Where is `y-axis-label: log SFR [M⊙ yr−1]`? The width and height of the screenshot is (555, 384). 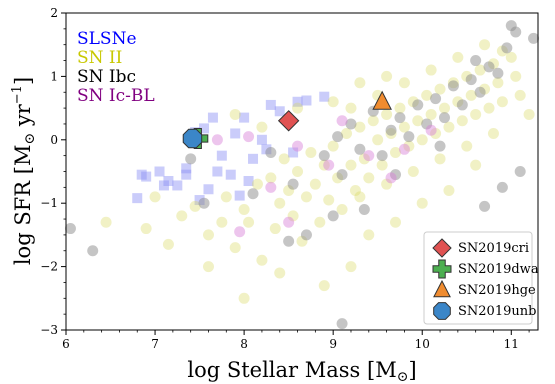
y-axis-label: log SFR [M⊙ yr−1] is located at coordinates (24, 171).